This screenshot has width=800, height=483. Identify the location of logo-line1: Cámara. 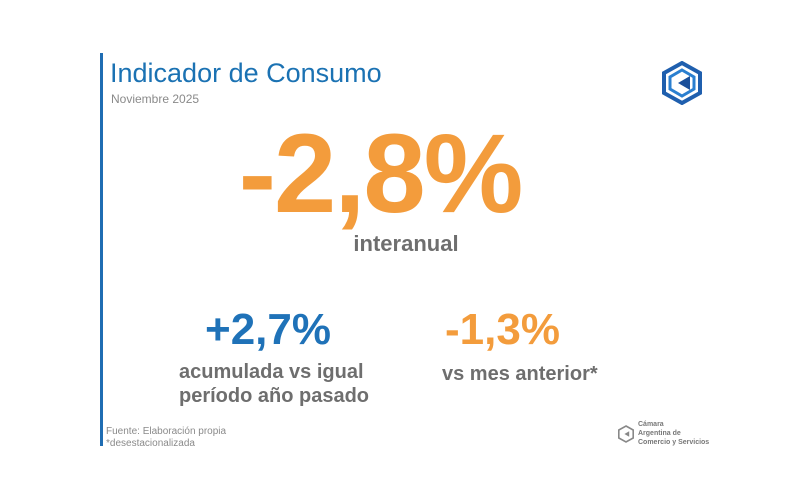
(651, 424).